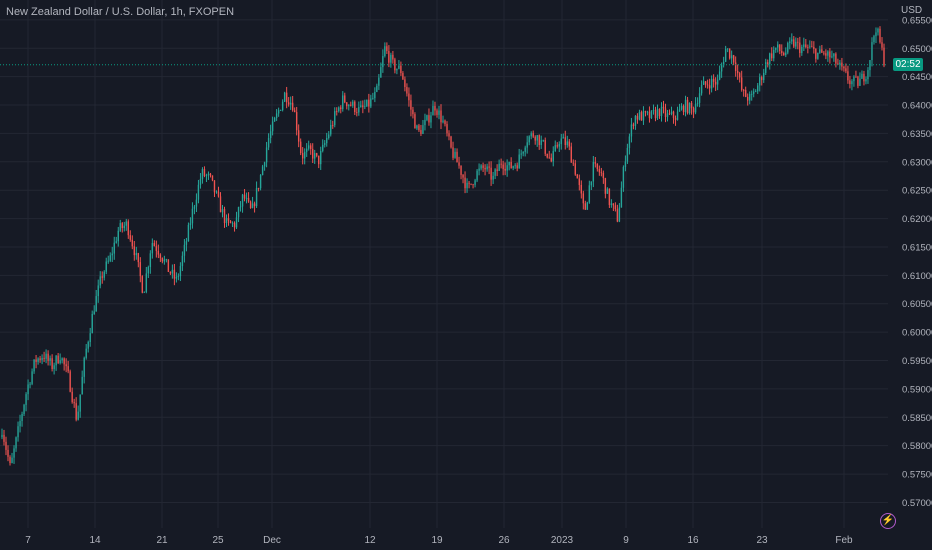  I want to click on lightning-icon: ⚡, so click(888, 521).